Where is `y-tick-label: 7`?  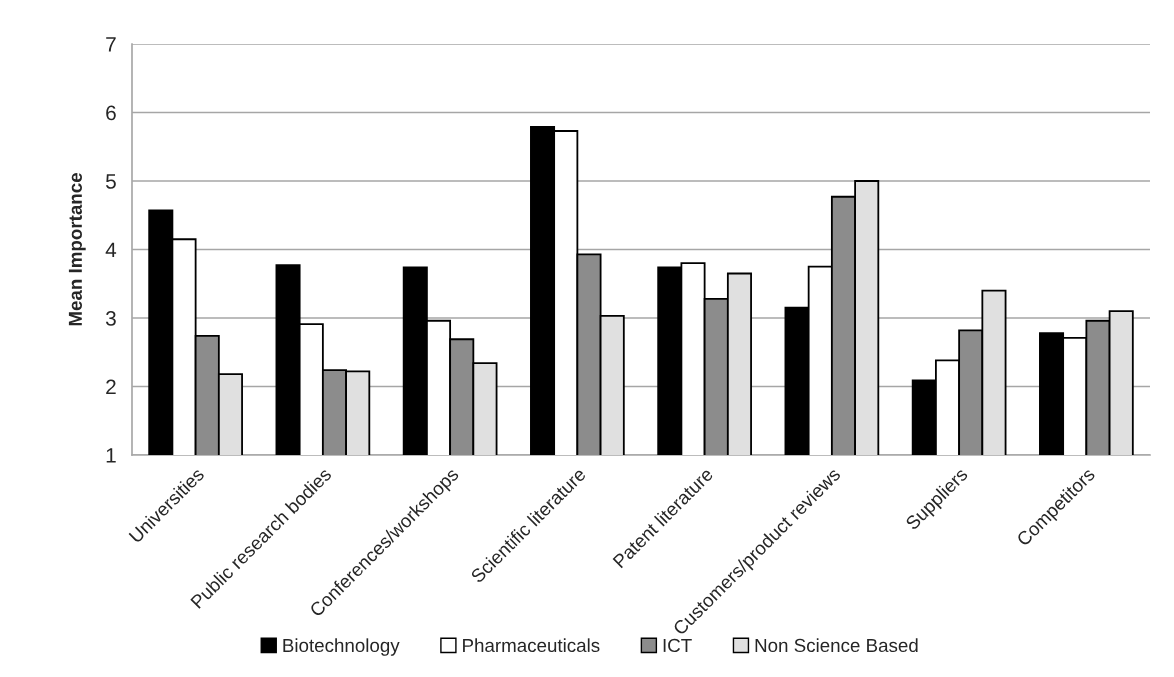
y-tick-label: 7 is located at coordinates (111, 44).